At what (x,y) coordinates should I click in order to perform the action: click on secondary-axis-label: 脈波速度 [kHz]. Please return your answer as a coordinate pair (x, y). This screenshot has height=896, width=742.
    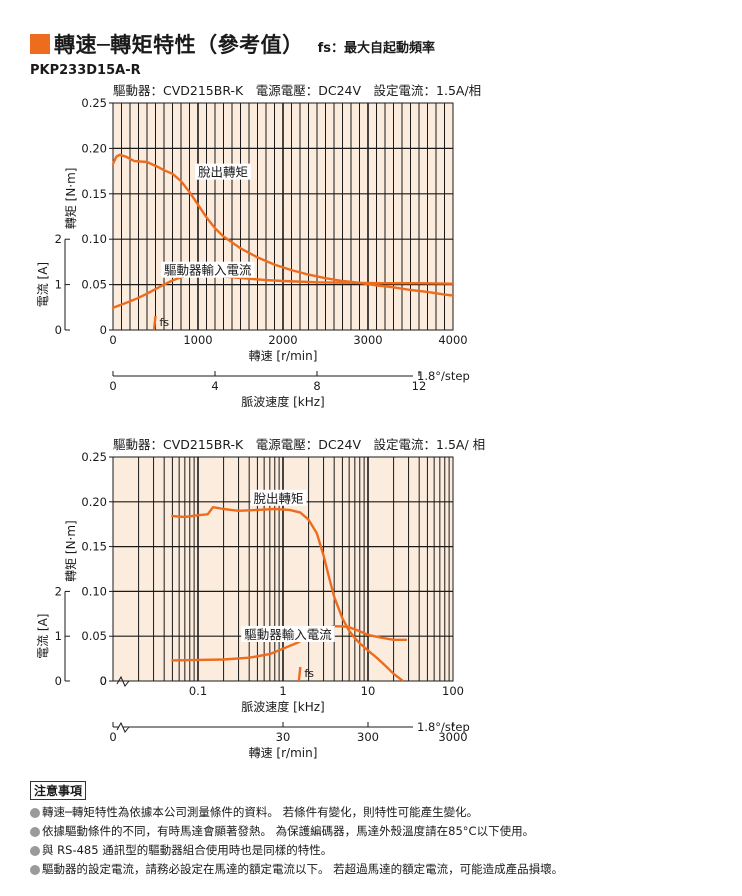
    Looking at the image, I should click on (282, 401).